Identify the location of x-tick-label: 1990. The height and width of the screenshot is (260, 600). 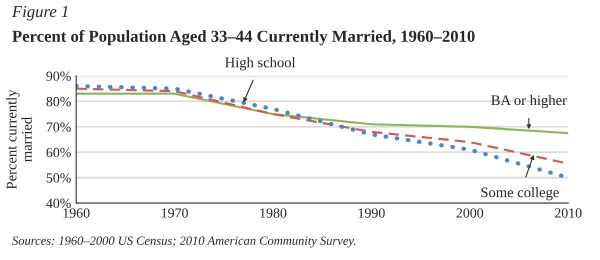
(371, 213).